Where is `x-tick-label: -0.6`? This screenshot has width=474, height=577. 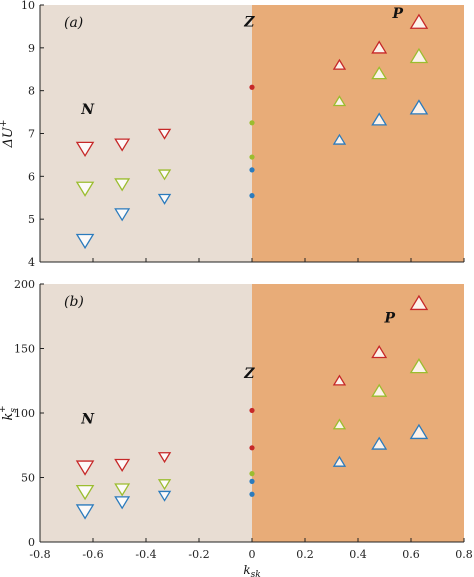
x-tick-label: -0.6 is located at coordinates (92, 554).